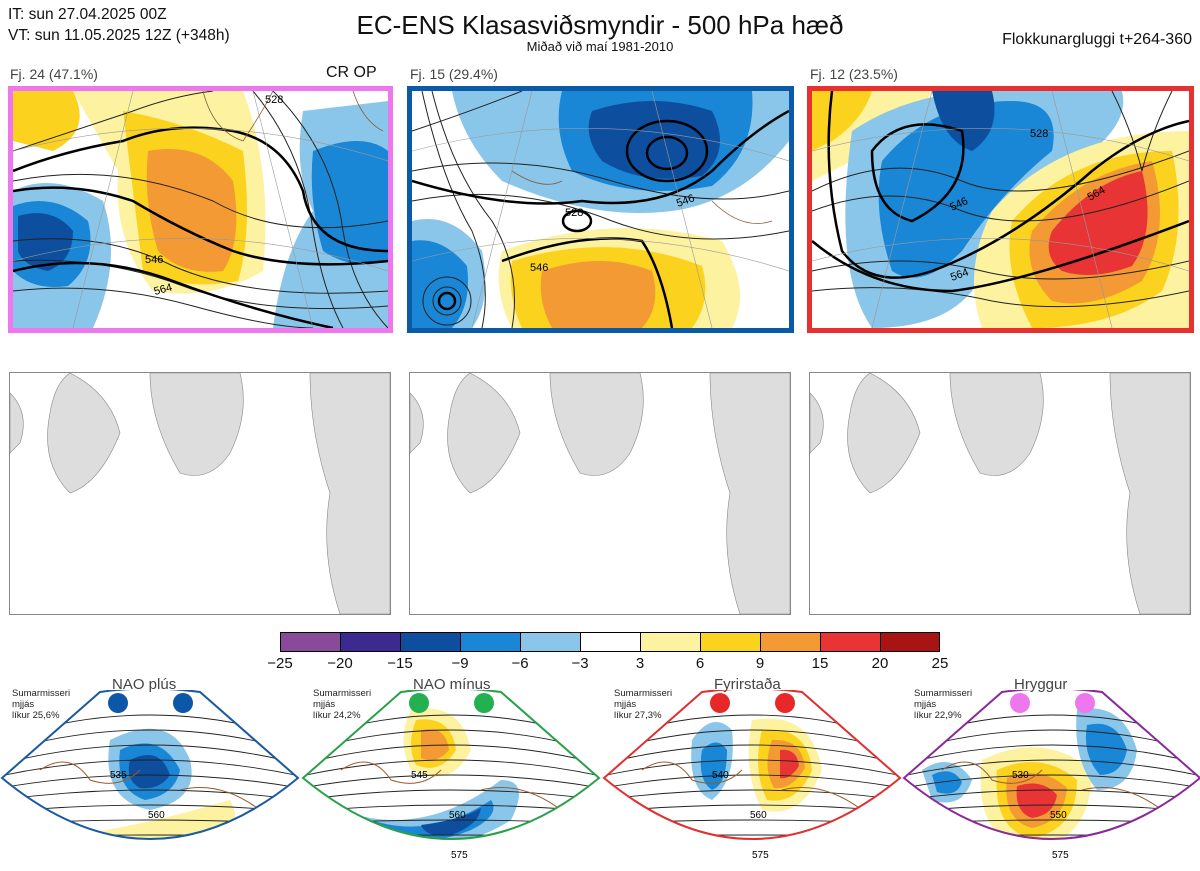 The height and width of the screenshot is (871, 1200). Describe the element at coordinates (41, 704) in the screenshot. I see `regime-note: Sumarmisseri mjjás líkur 25,6%` at that location.